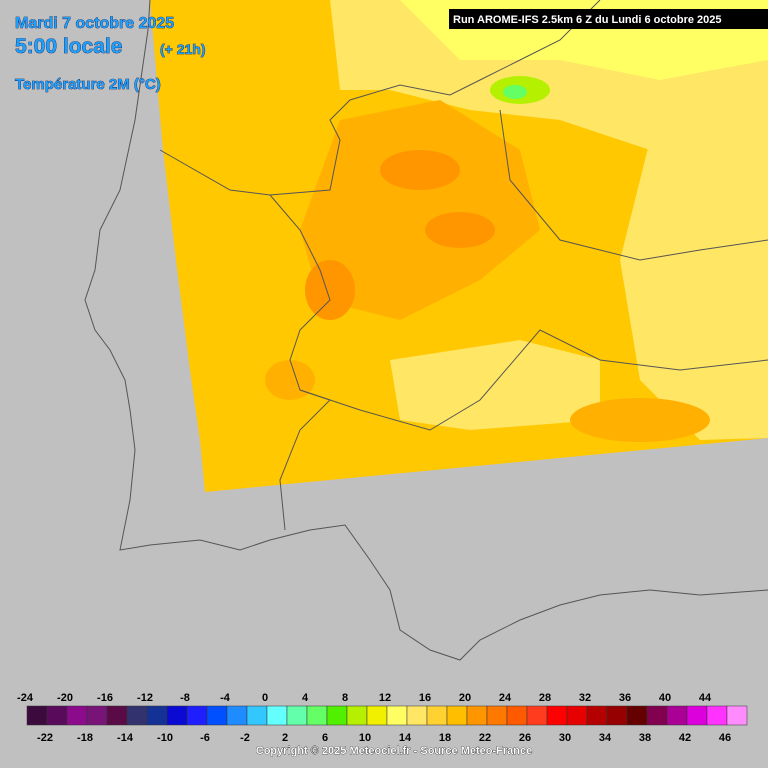 This screenshot has width=768, height=768. What do you see at coordinates (290, 380) in the screenshot?
I see `field-warm-sw` at bounding box center [290, 380].